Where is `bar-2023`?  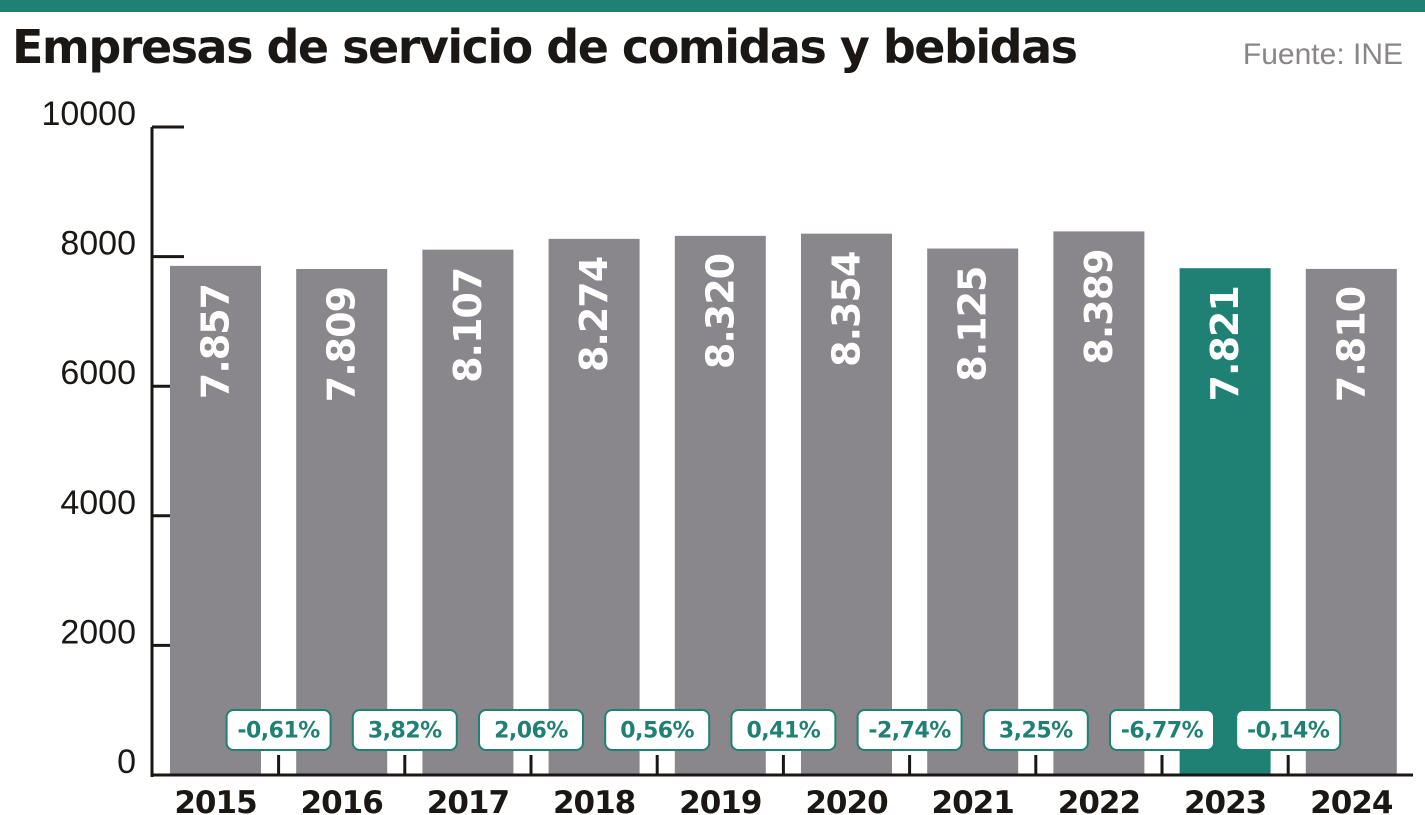
bar-2023 is located at coordinates (1225, 521).